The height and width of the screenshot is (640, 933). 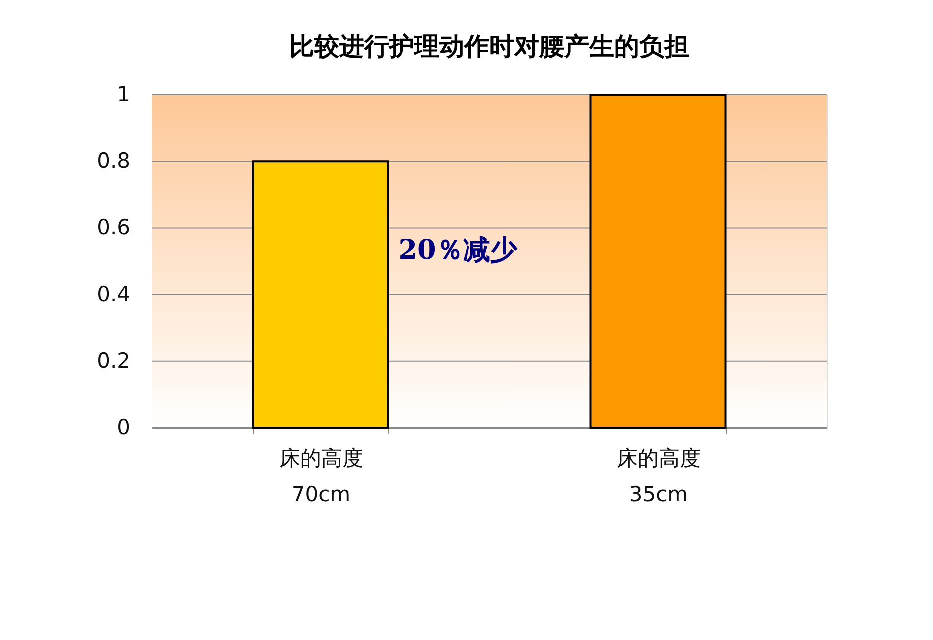 What do you see at coordinates (123, 428) in the screenshot?
I see `y-tick-label: 0` at bounding box center [123, 428].